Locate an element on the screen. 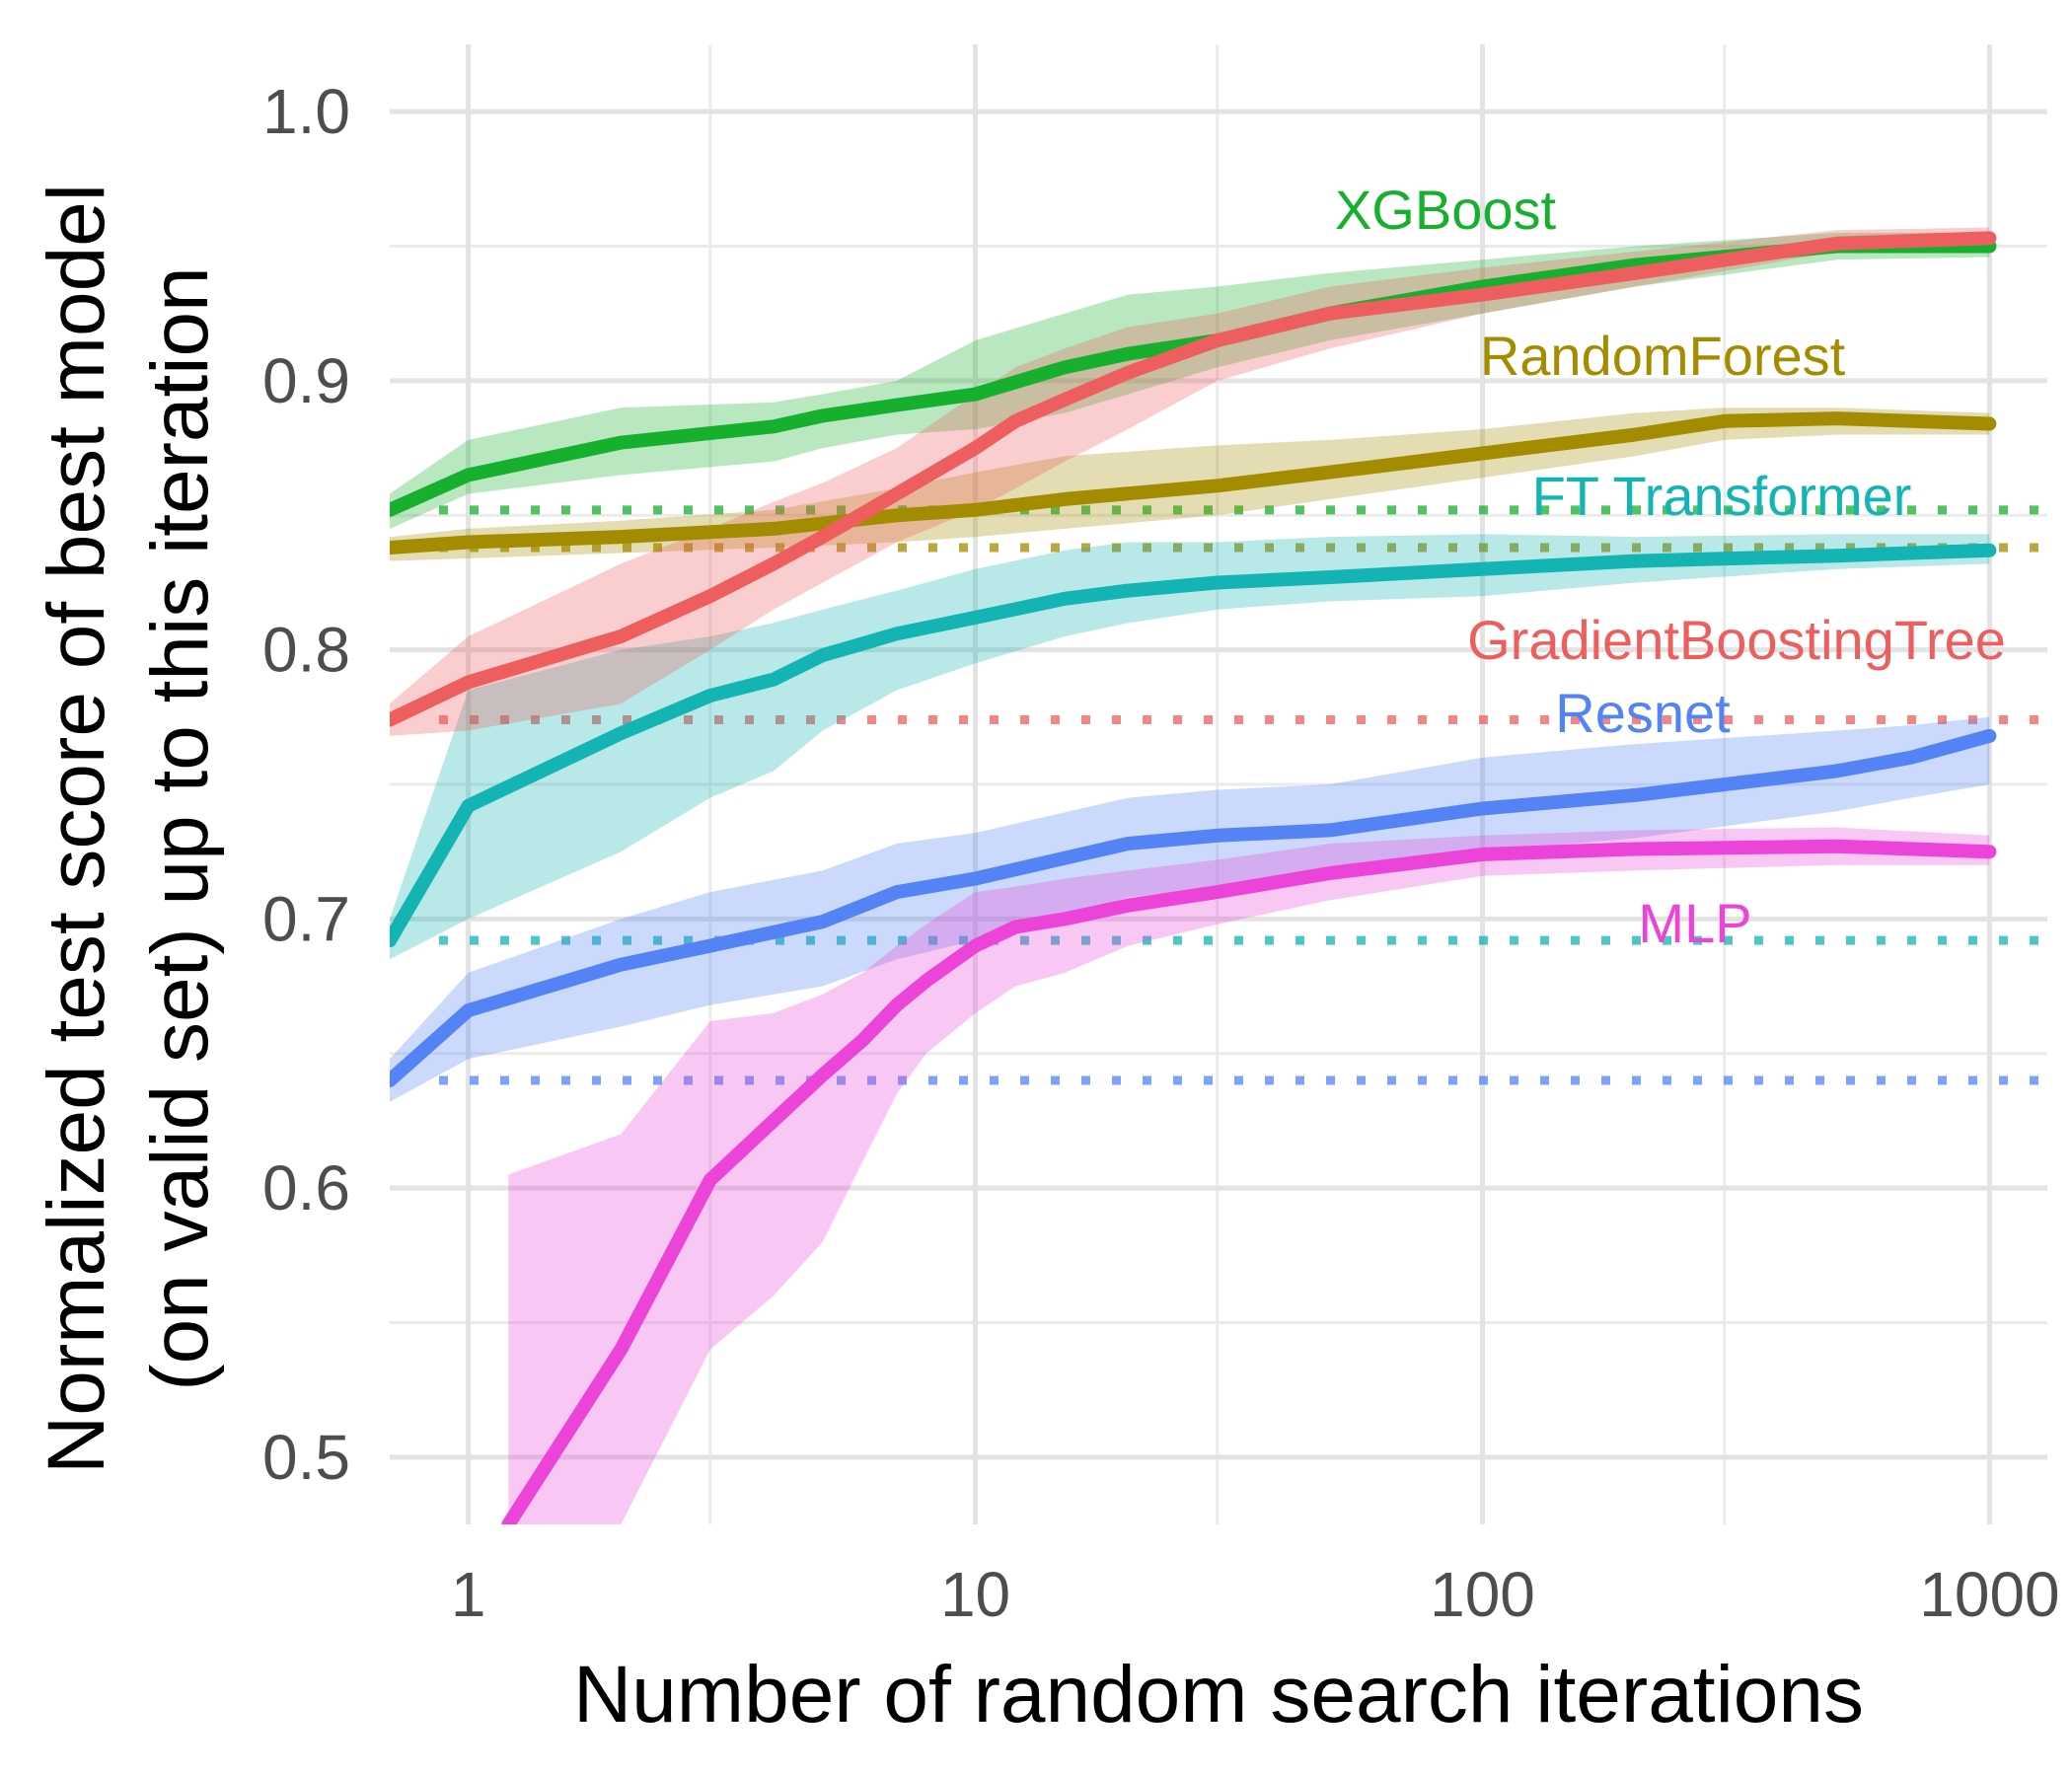  x-axis-title: Number of random search iterations is located at coordinates (1218, 1695).